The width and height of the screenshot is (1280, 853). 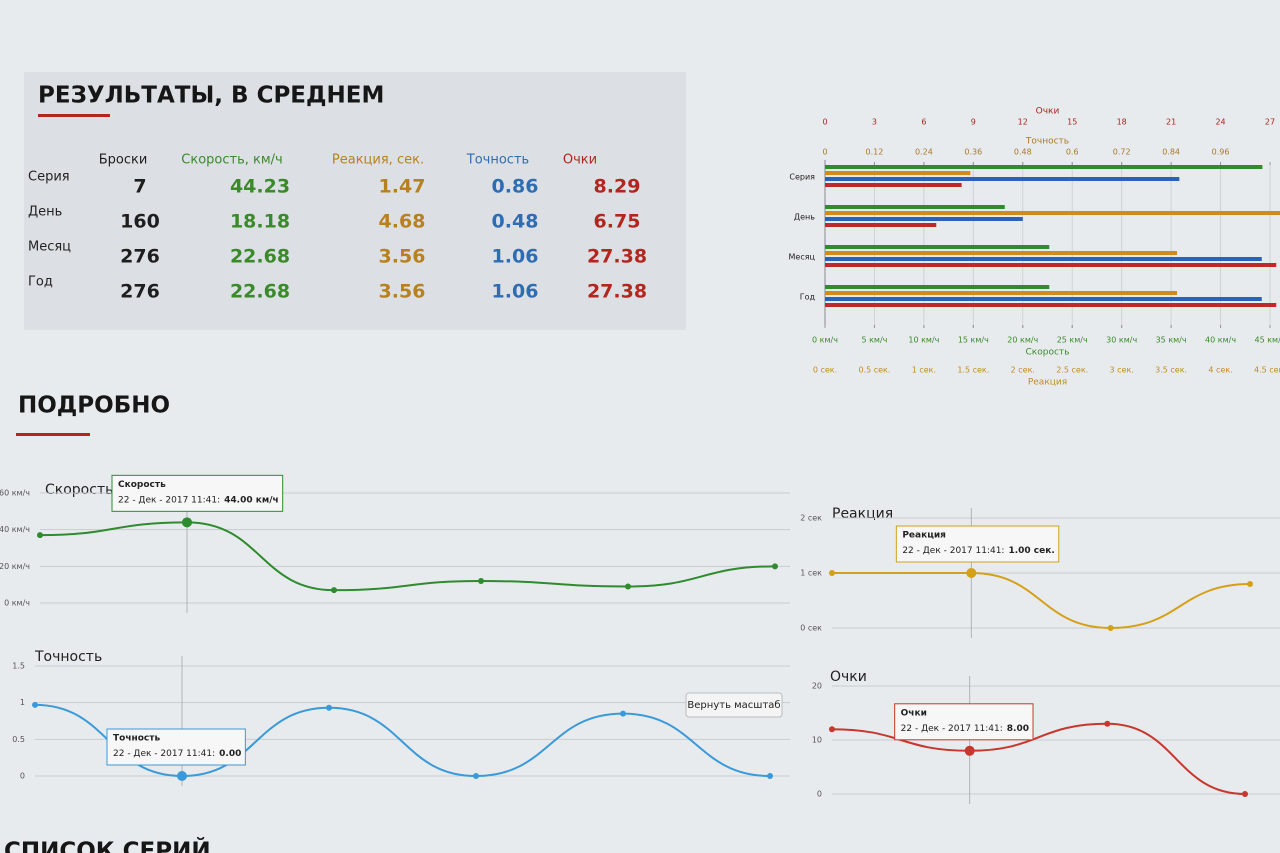 I want to click on column-header: Точность, so click(x=497, y=160).